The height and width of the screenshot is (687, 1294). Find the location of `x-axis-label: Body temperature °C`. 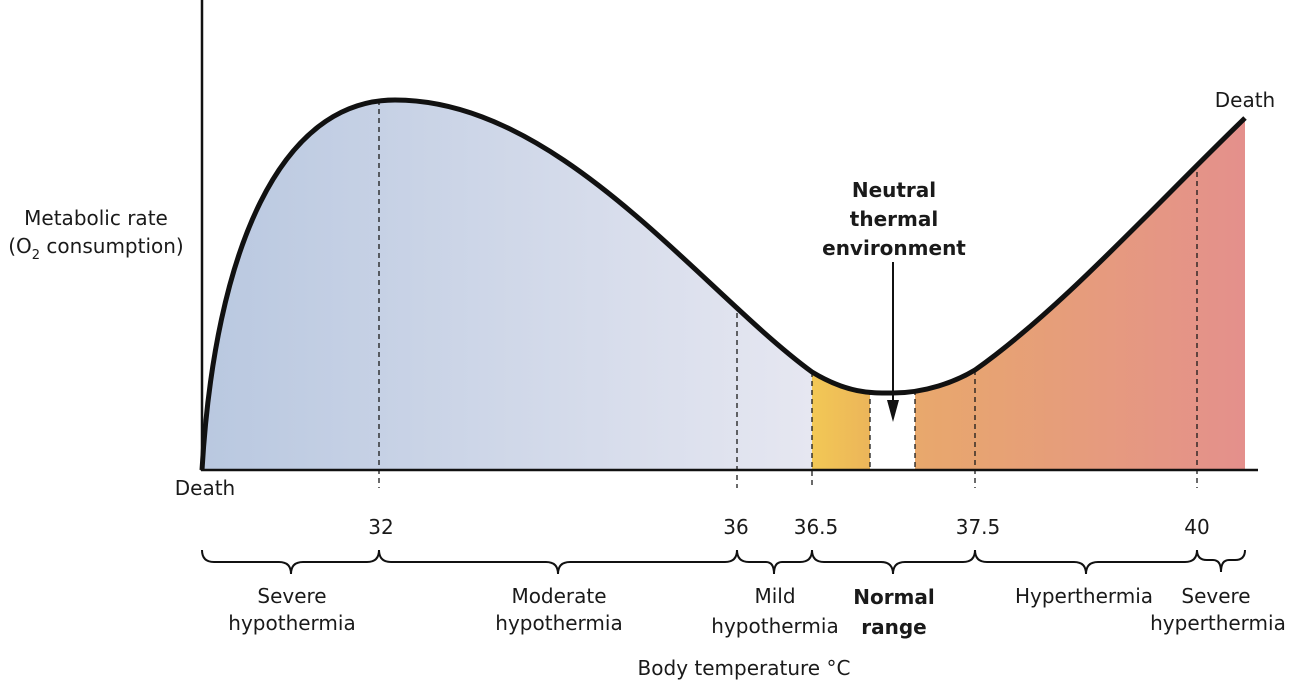

x-axis-label: Body temperature °C is located at coordinates (744, 668).